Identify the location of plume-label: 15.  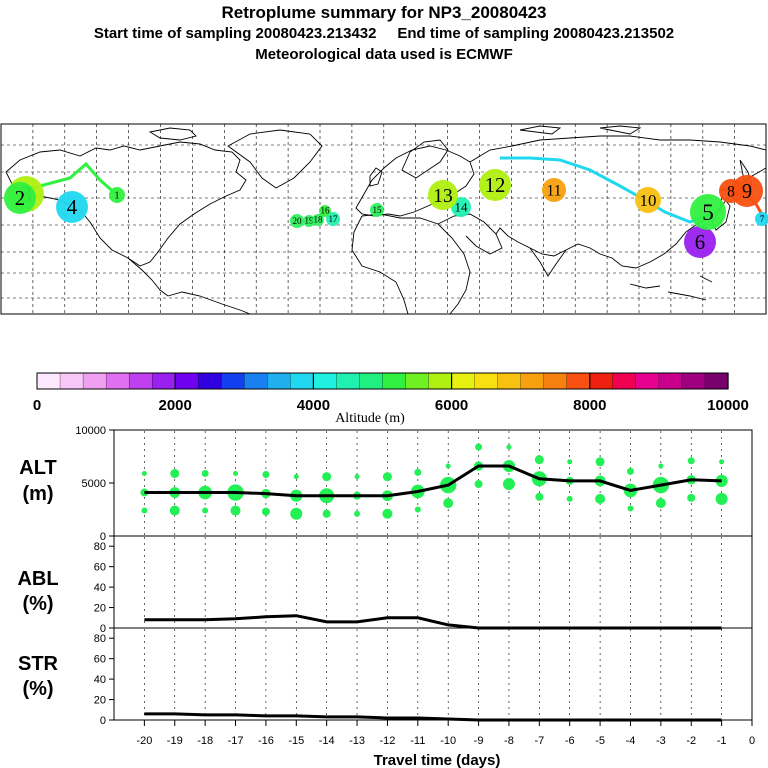
(377, 210).